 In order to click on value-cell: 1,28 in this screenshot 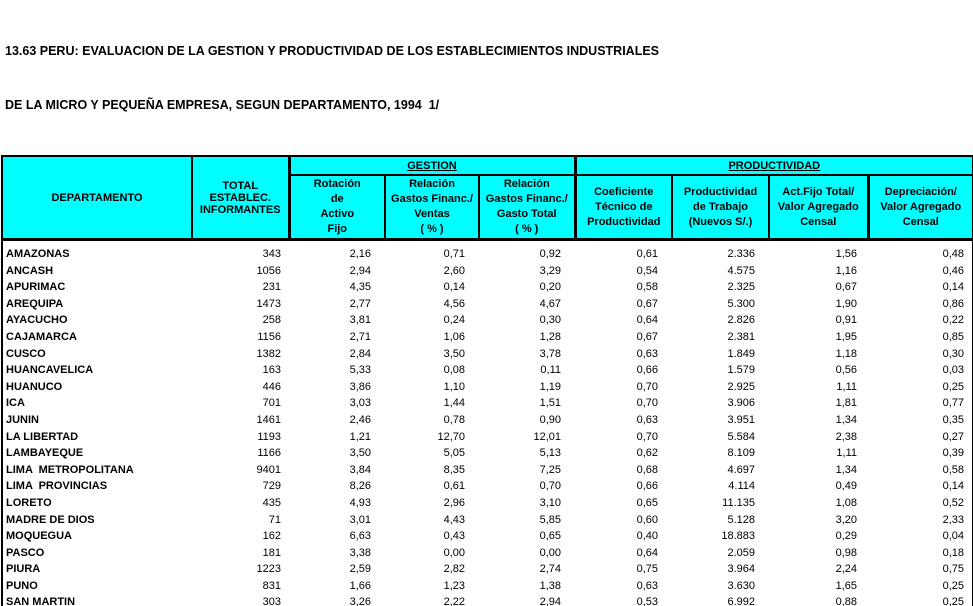, I will do `click(550, 336)`.